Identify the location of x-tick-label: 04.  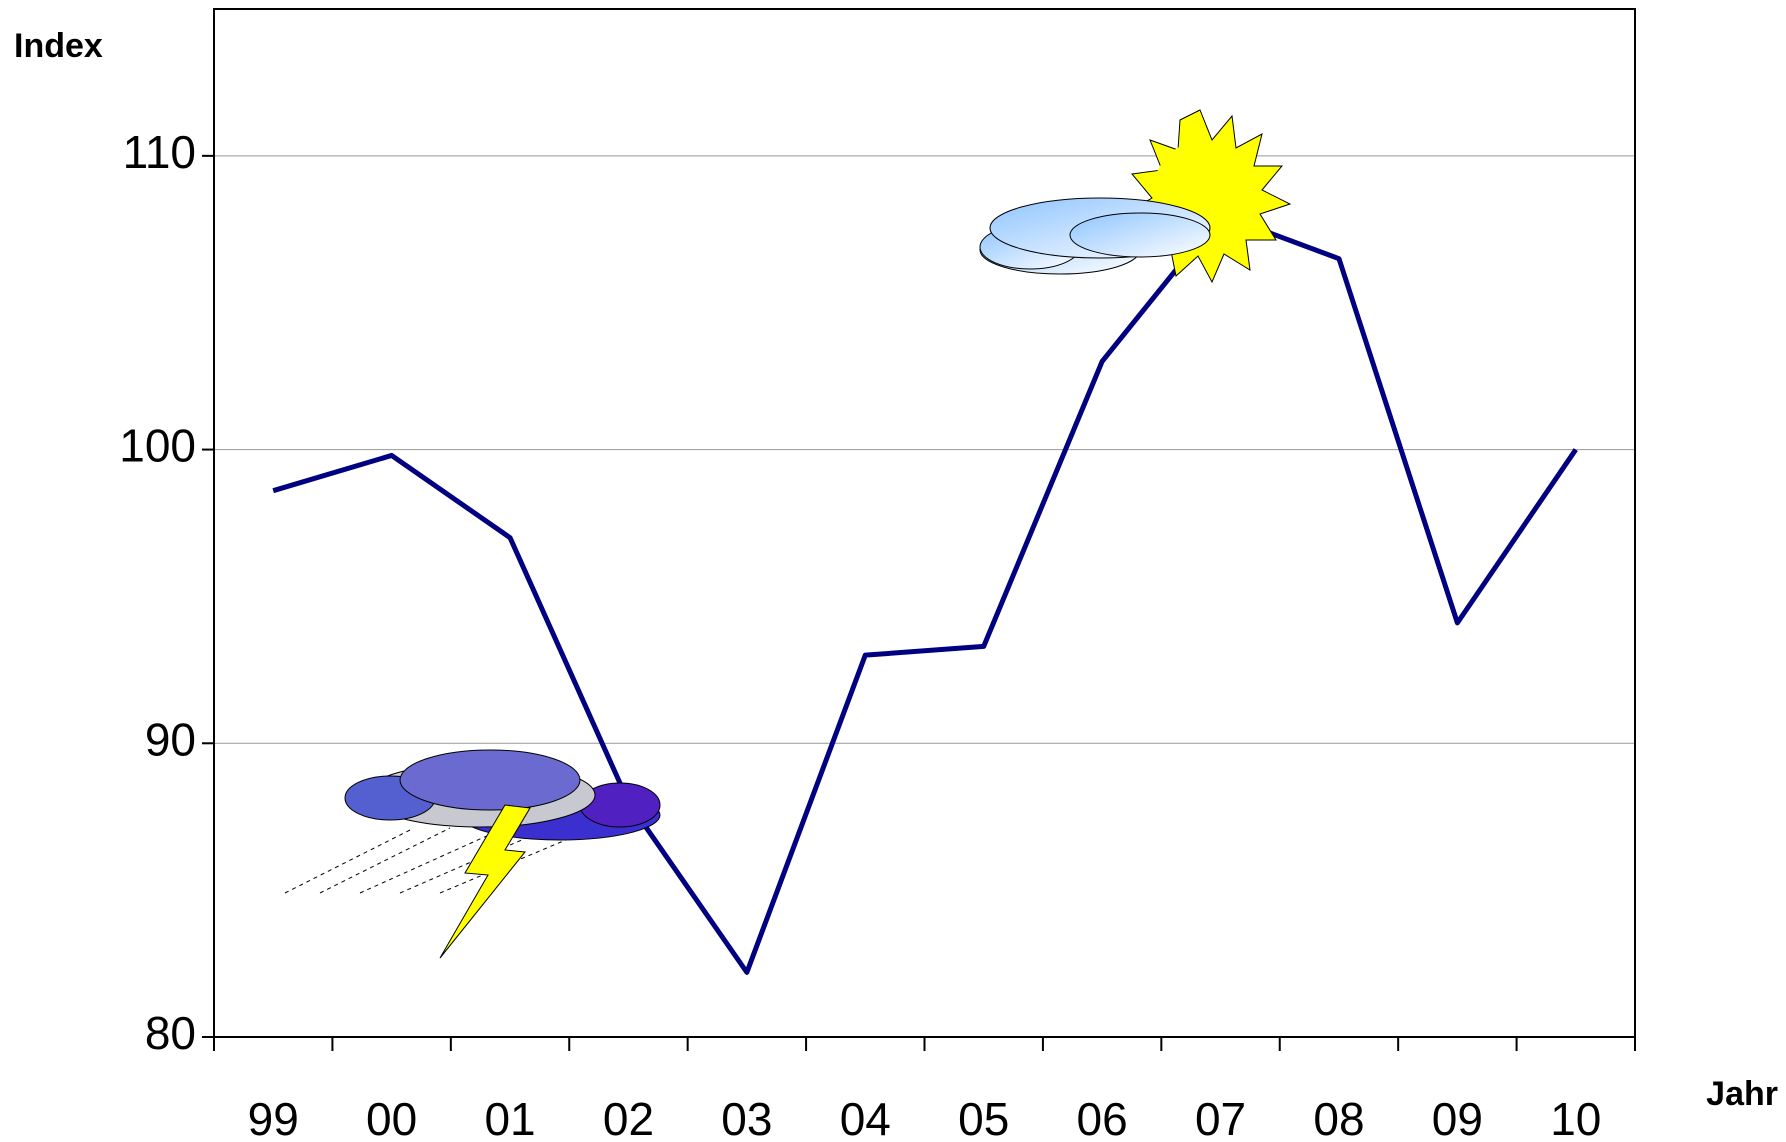
(865, 1117).